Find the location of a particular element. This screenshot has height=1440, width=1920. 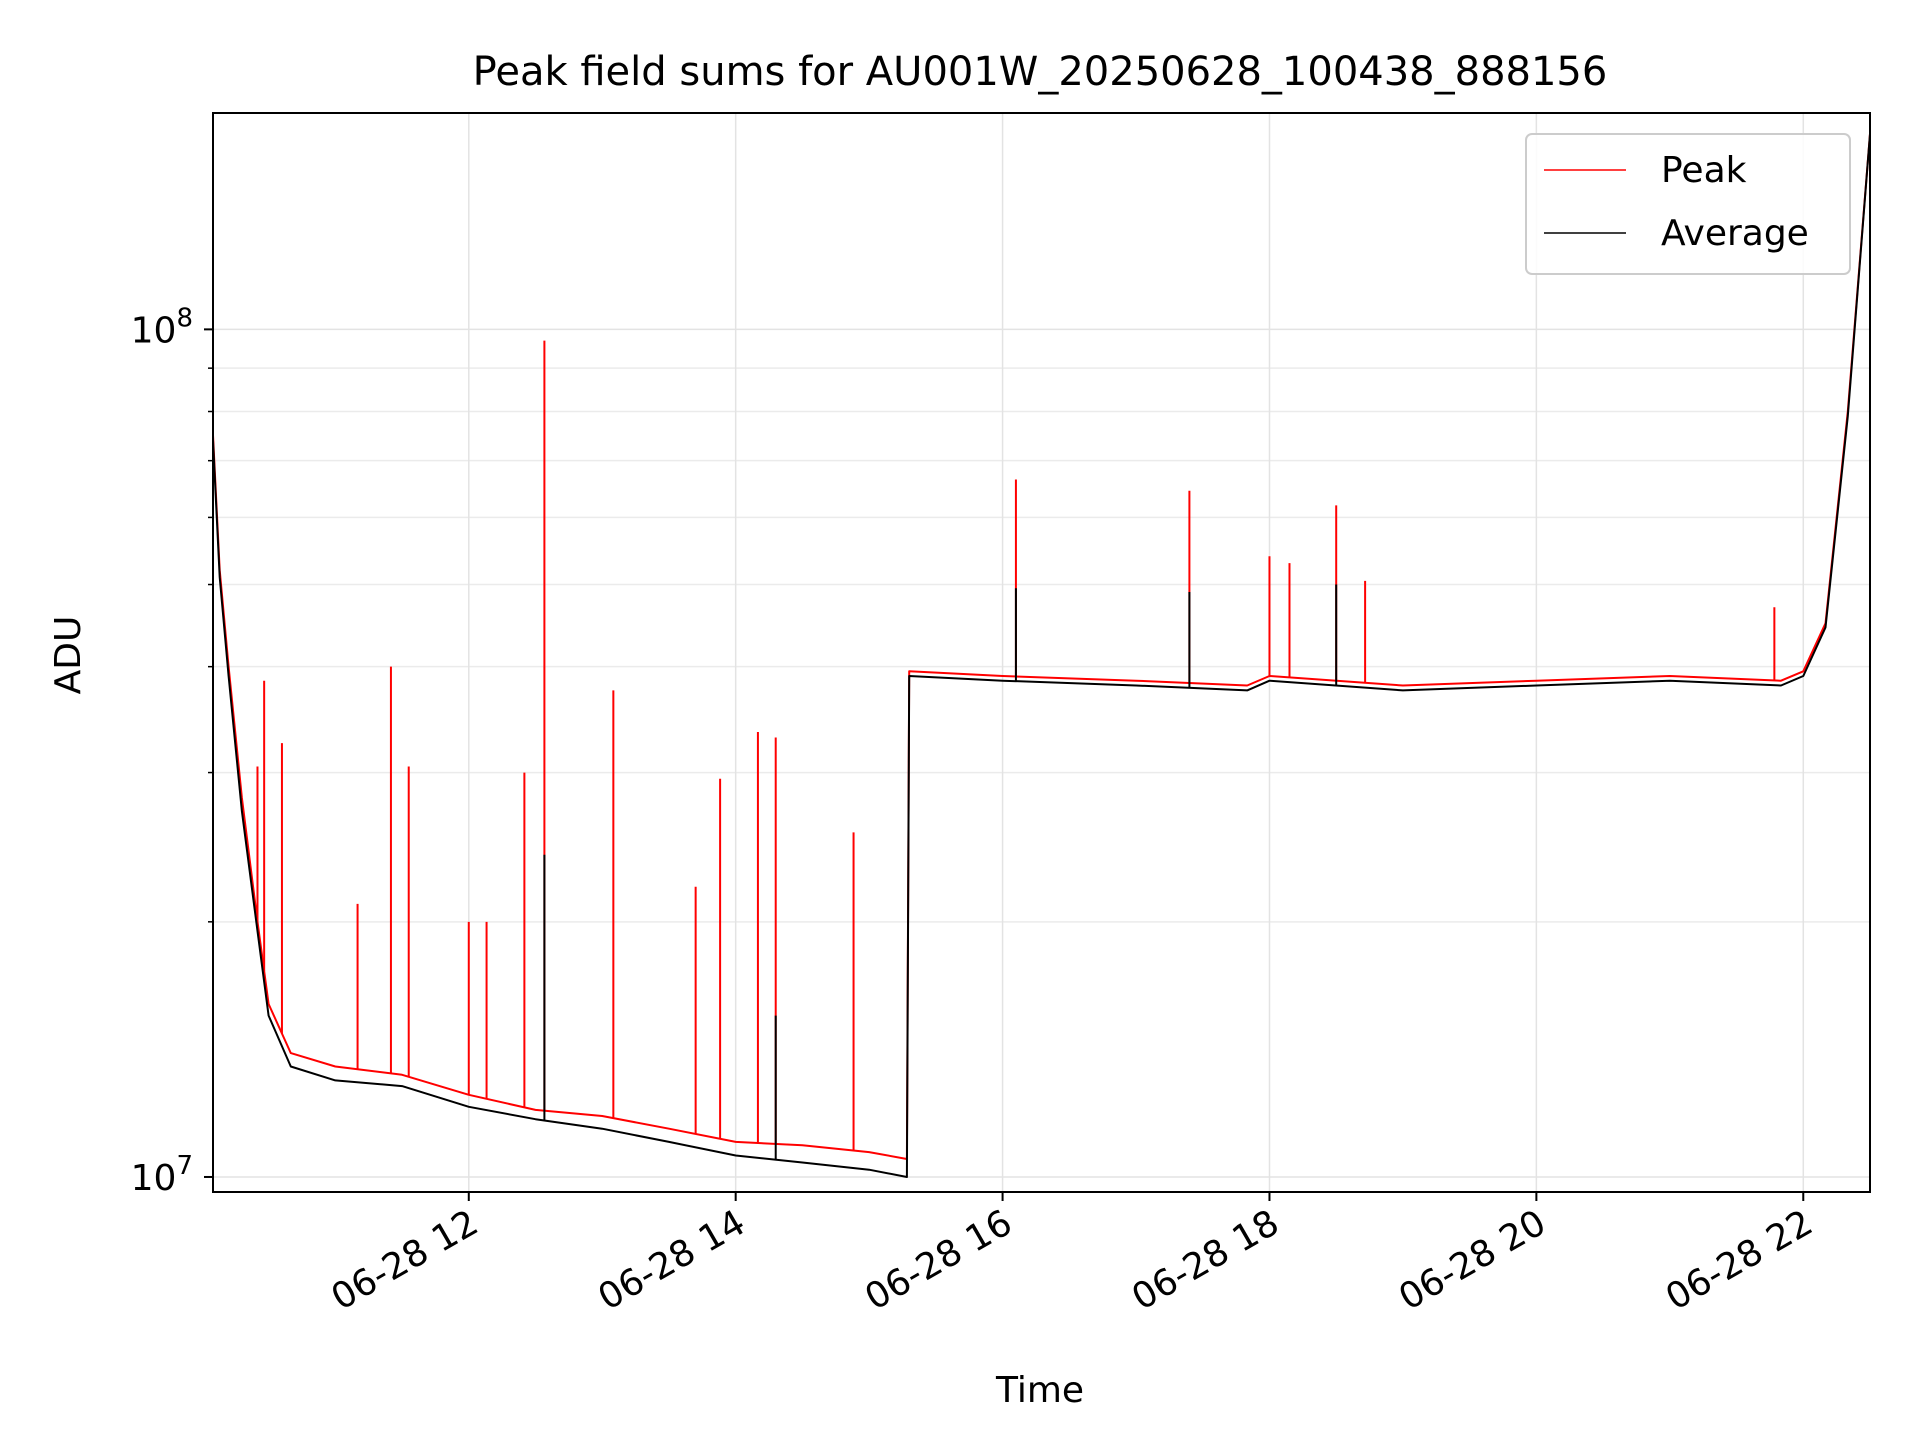

y-axis-ticks: 10⁷ 10⁸ is located at coordinates (172, 751).